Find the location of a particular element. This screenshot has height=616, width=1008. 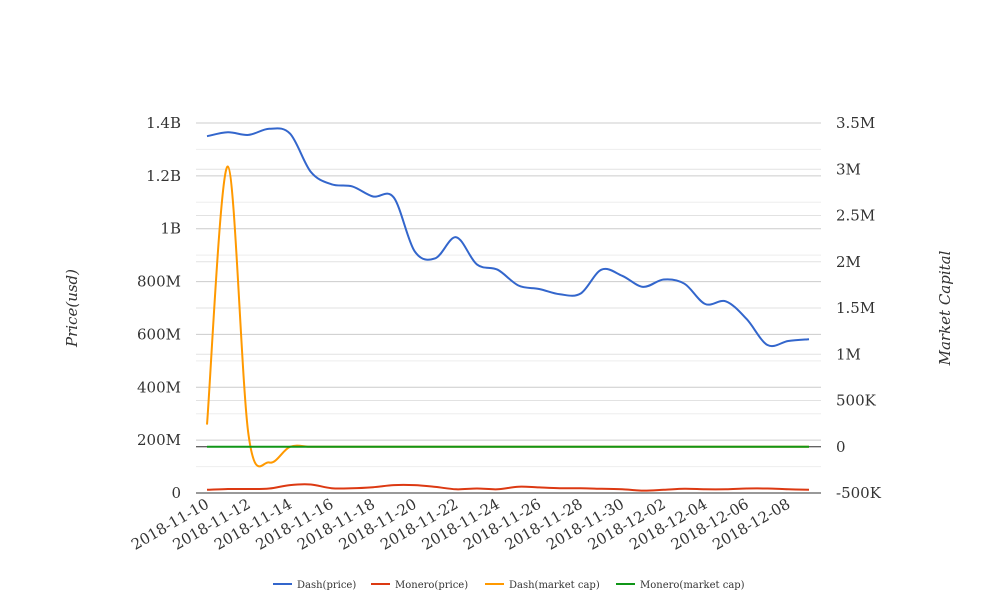

right-axis-title: Market Capital is located at coordinates (945, 308).